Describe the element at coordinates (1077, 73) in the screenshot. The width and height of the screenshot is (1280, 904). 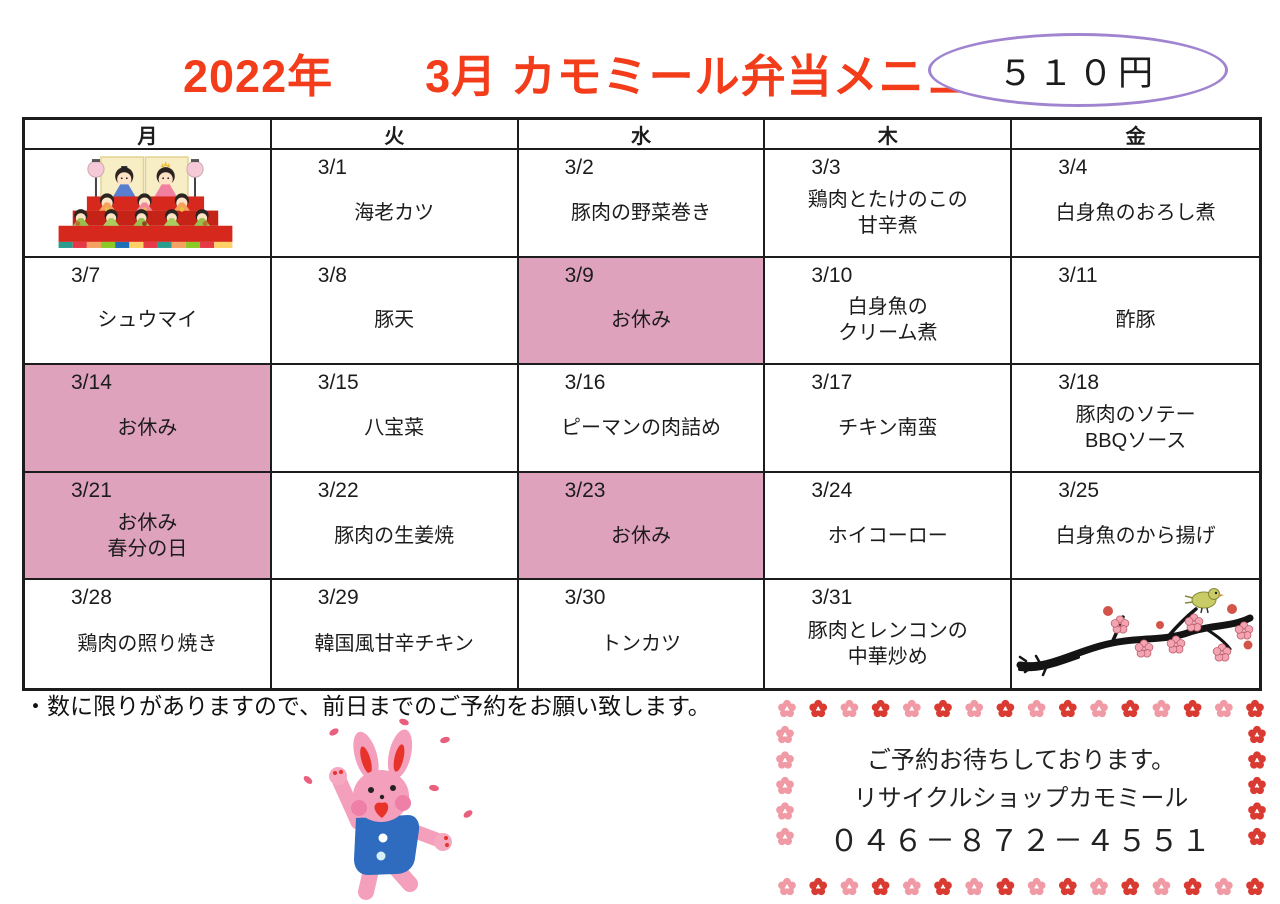
I see `price-text: ５１０円` at that location.